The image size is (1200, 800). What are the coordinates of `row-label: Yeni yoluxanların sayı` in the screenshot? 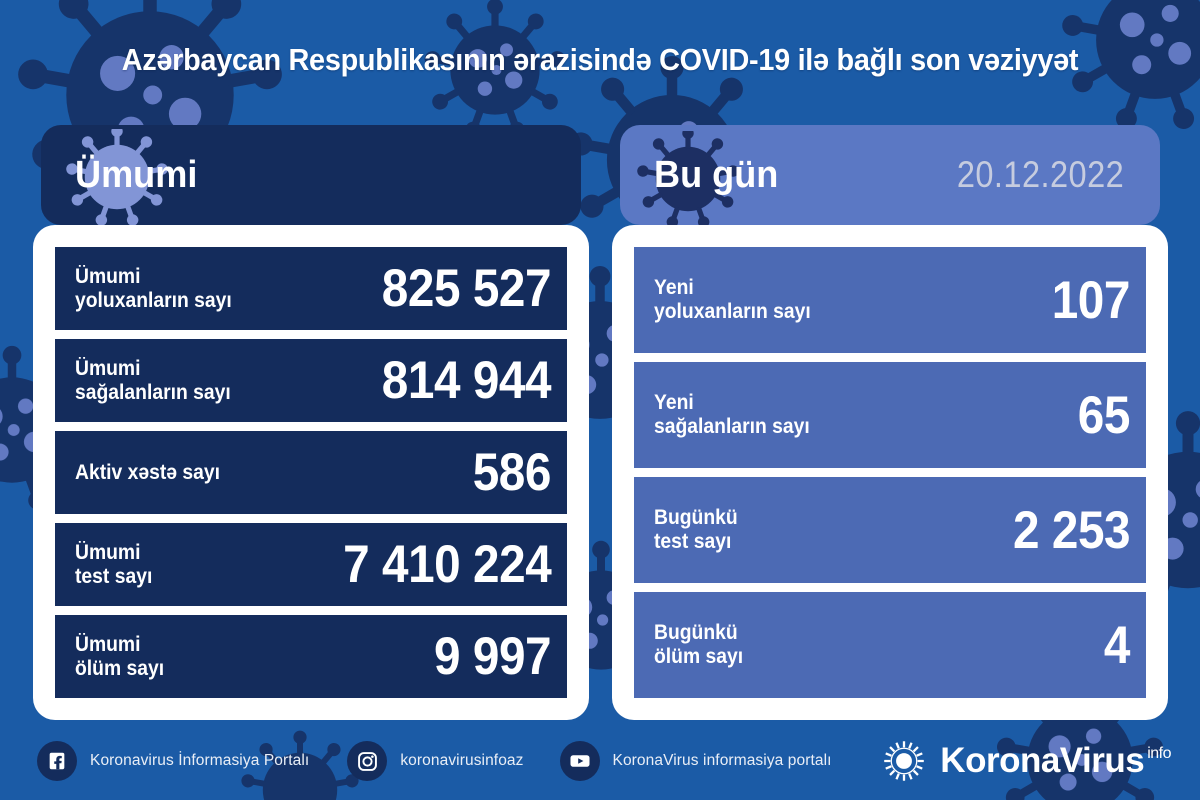 It's located at (732, 299).